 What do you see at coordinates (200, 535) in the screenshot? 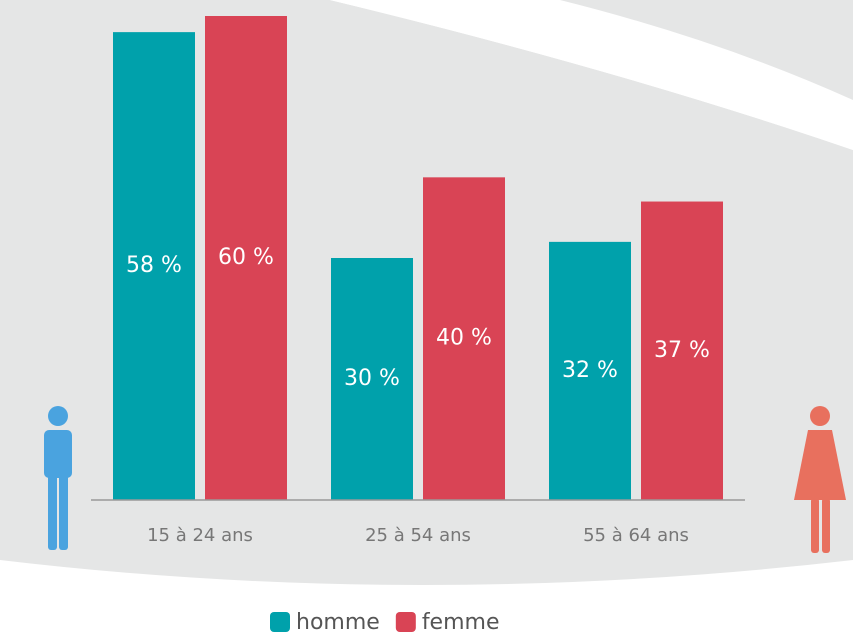
I see `x-tick-label: 15 à 24 ans` at bounding box center [200, 535].